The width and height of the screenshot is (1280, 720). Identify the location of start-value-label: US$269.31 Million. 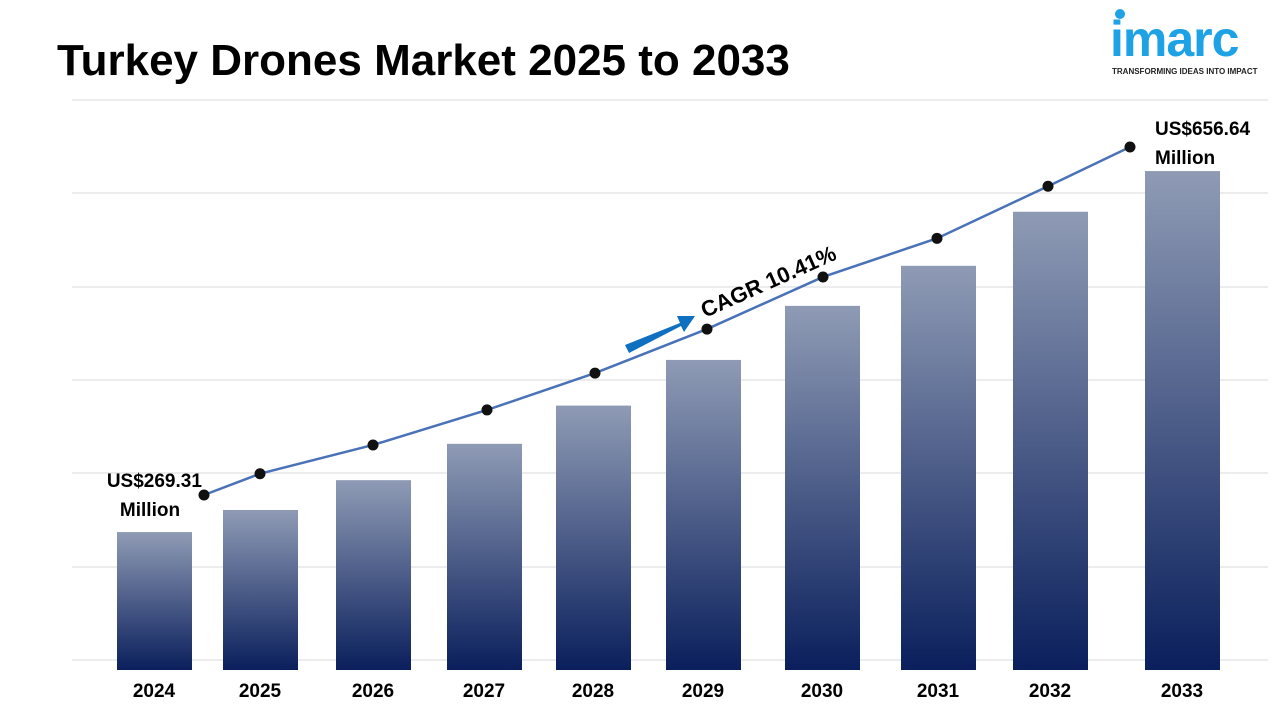
(157, 496).